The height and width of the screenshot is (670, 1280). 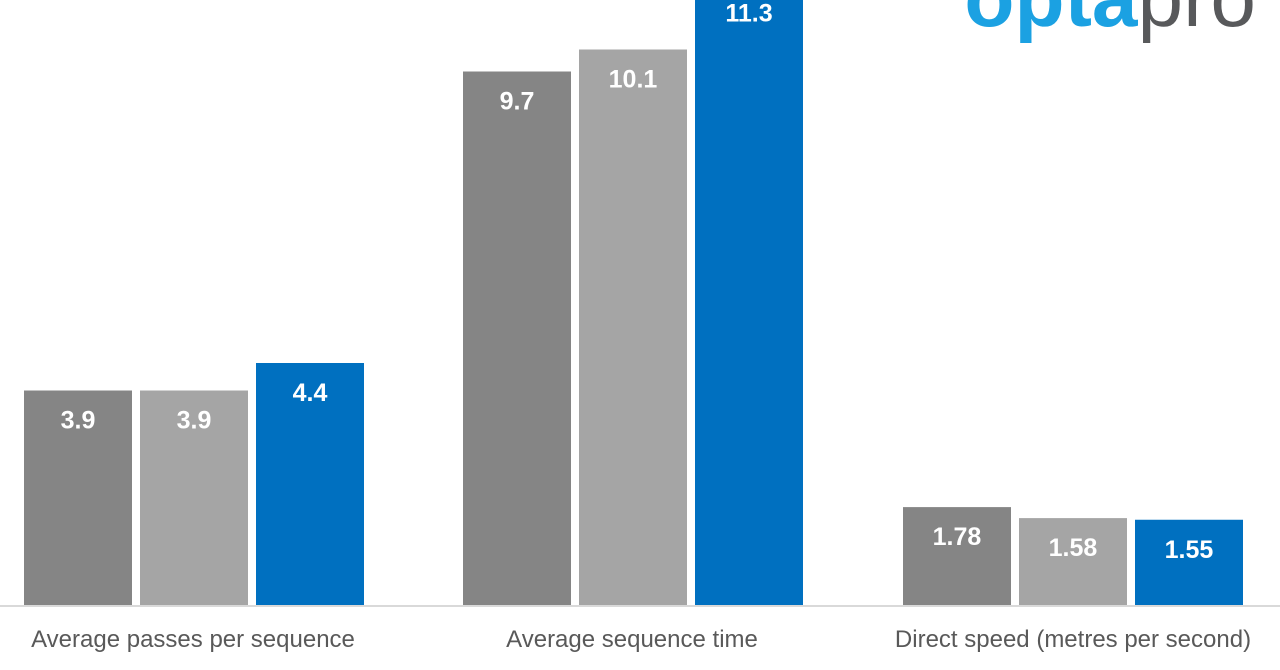 I want to click on logo-secondary-text: pro, so click(x=1196, y=22).